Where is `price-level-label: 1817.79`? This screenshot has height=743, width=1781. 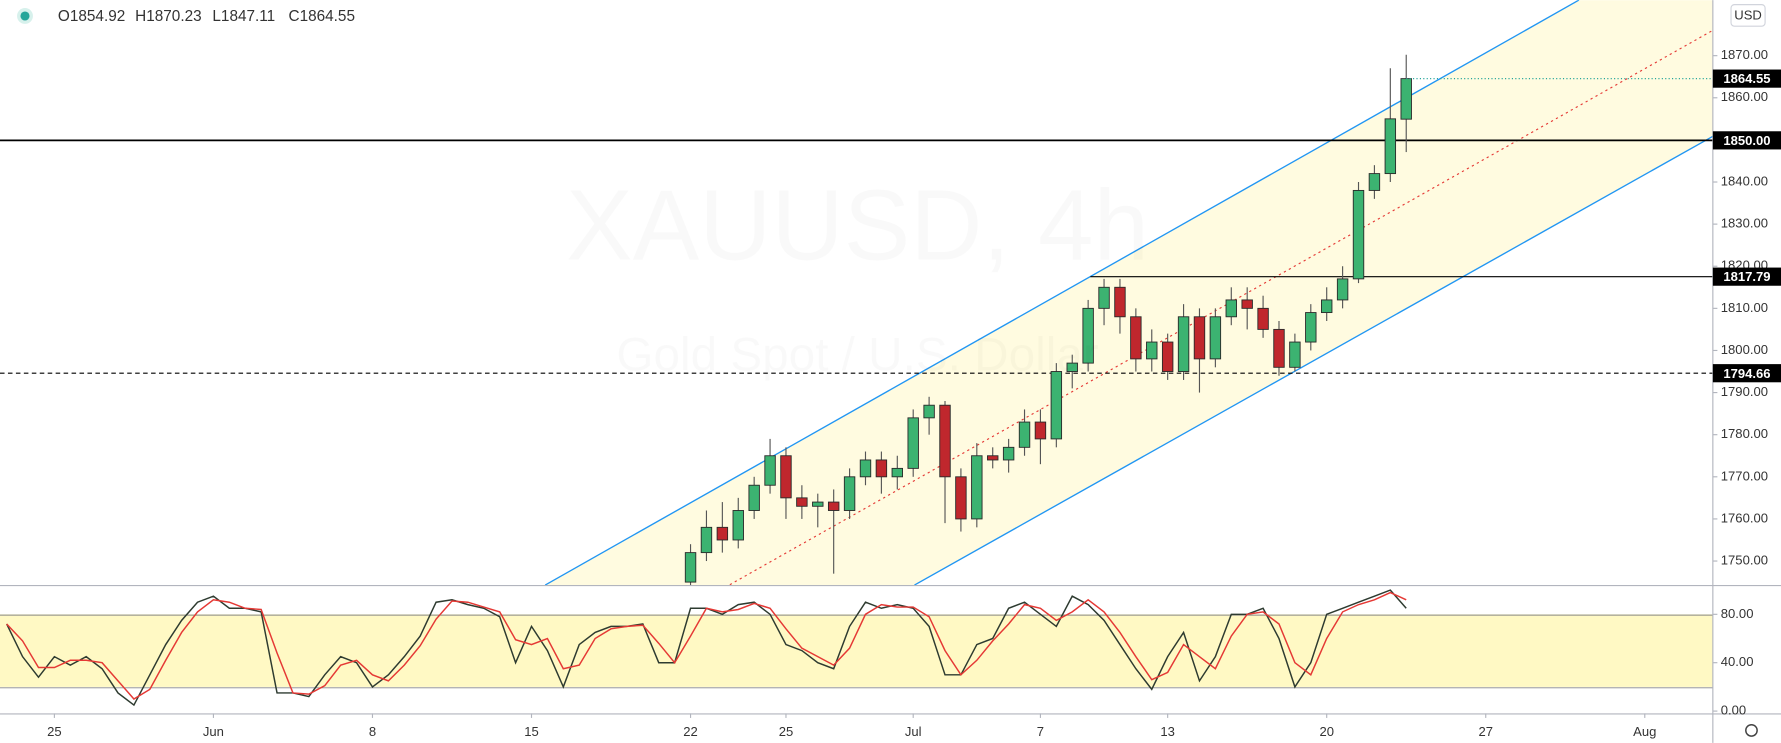
price-level-label: 1817.79 is located at coordinates (1746, 276).